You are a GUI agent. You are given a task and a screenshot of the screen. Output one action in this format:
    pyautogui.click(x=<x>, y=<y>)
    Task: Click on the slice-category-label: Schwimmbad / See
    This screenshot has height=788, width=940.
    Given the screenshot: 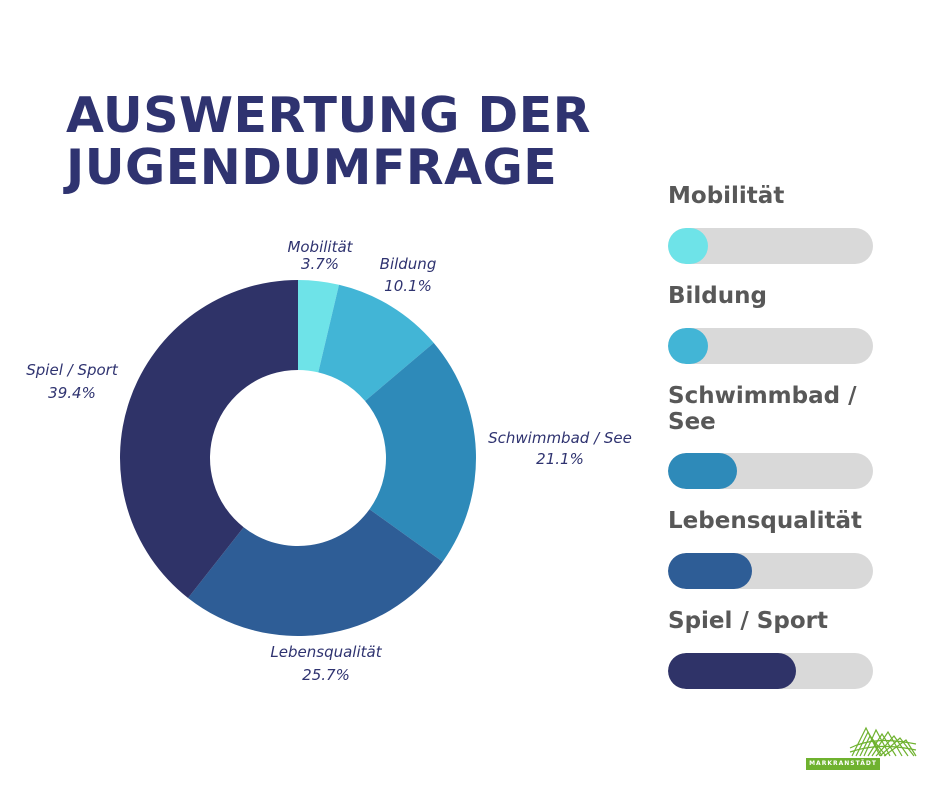 What is the action you would take?
    pyautogui.click(x=560, y=438)
    